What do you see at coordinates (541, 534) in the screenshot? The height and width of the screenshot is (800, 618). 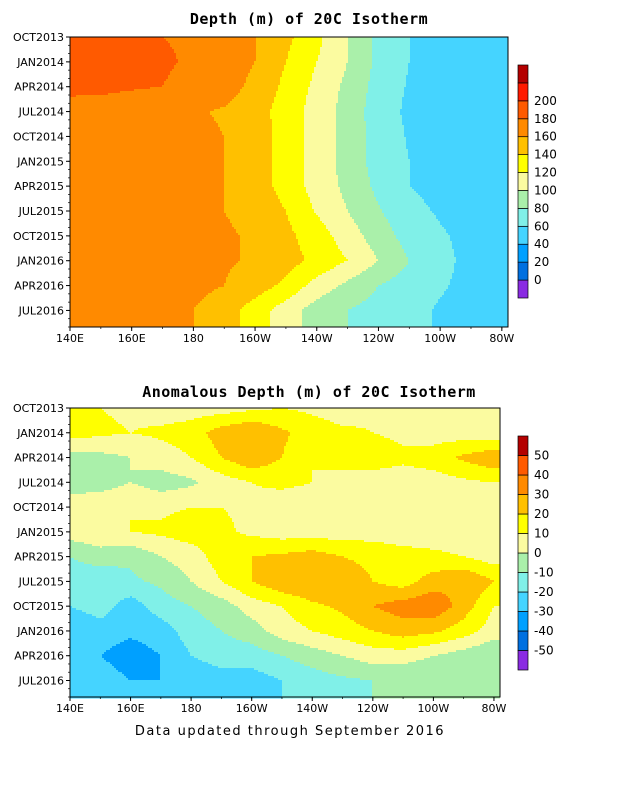 I see `colorbar-label: 10` at bounding box center [541, 534].